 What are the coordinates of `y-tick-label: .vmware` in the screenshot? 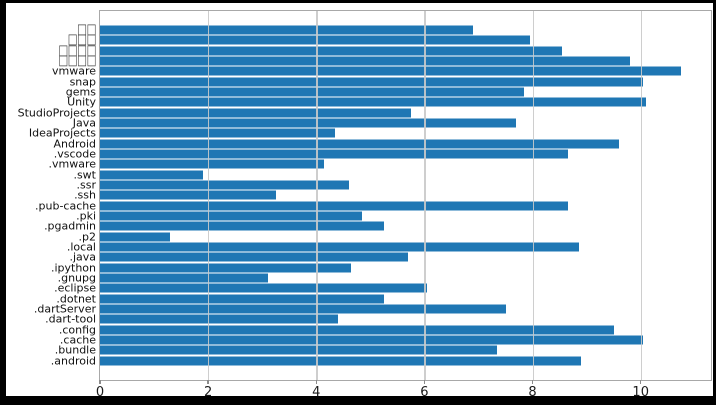 It's located at (72, 164).